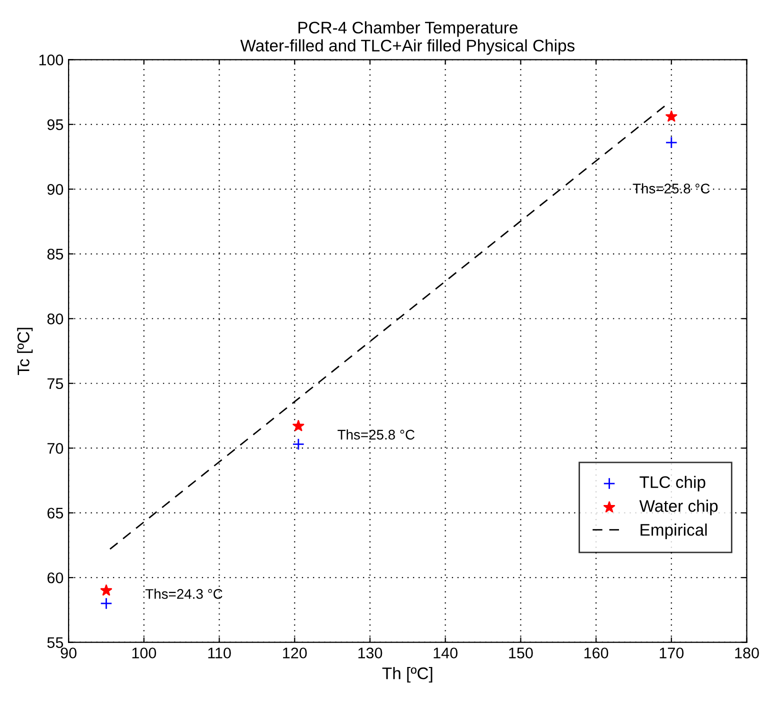 Image resolution: width=762 pixels, height=702 pixels. Describe the element at coordinates (25, 351) in the screenshot. I see `y-axis-title: Tc [ºC]` at that location.